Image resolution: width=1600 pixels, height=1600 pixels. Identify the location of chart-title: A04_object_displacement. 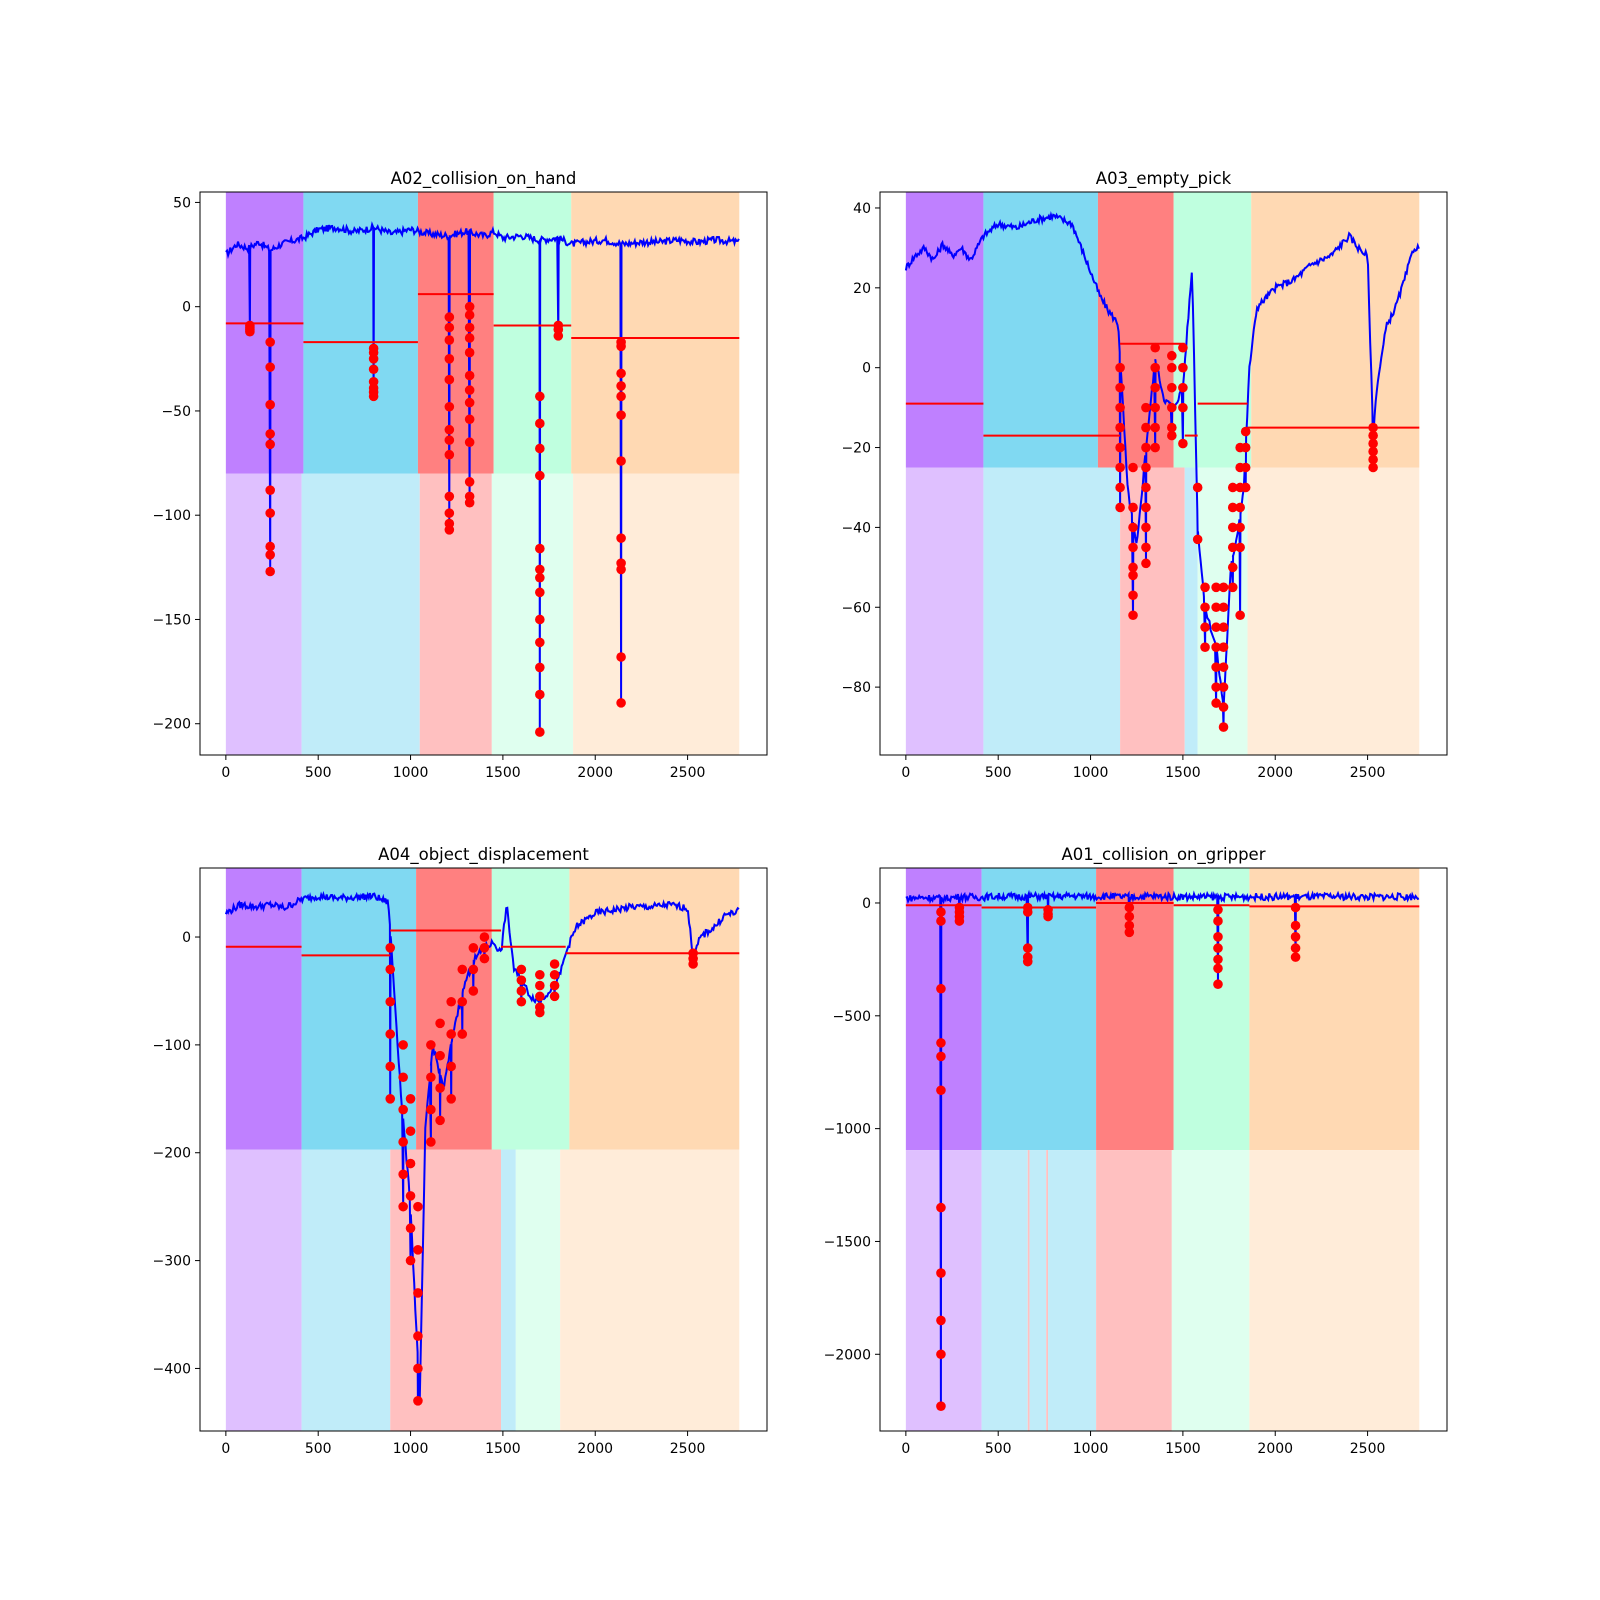
(483, 855).